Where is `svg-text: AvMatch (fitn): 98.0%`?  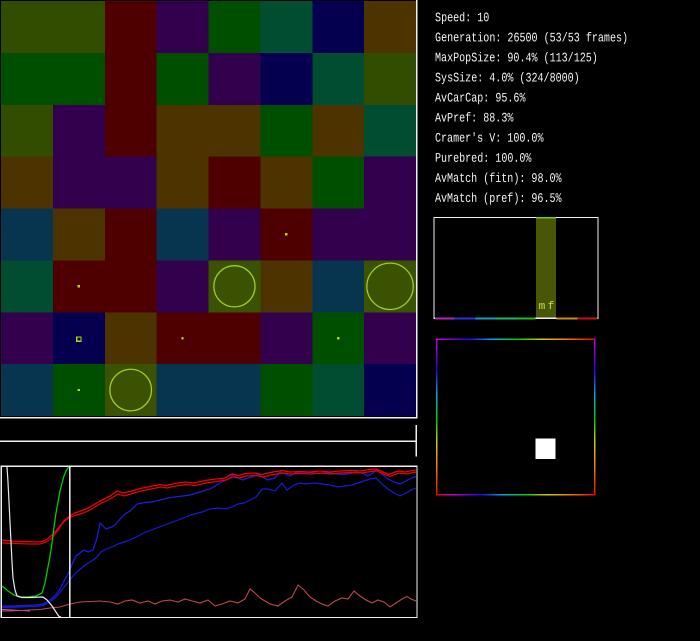 svg-text: AvMatch (fitn): 98.0% is located at coordinates (498, 178).